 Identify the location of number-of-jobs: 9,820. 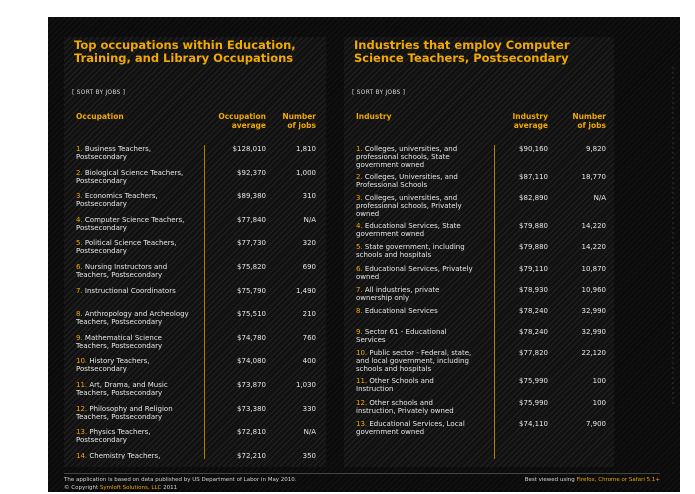
(595, 149).